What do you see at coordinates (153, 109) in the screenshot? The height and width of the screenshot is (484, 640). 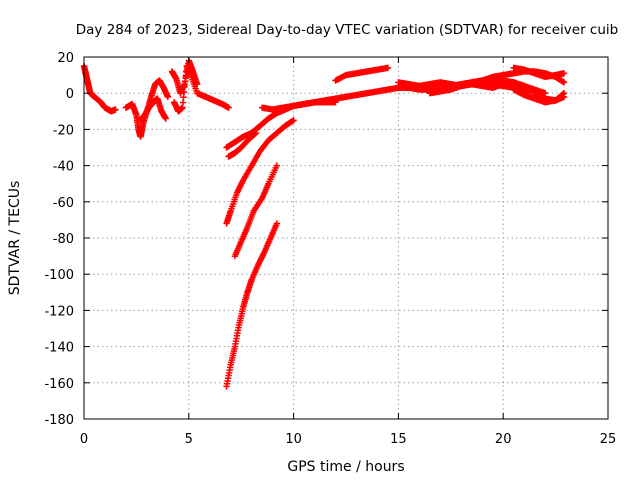 I see `series-track-c` at bounding box center [153, 109].